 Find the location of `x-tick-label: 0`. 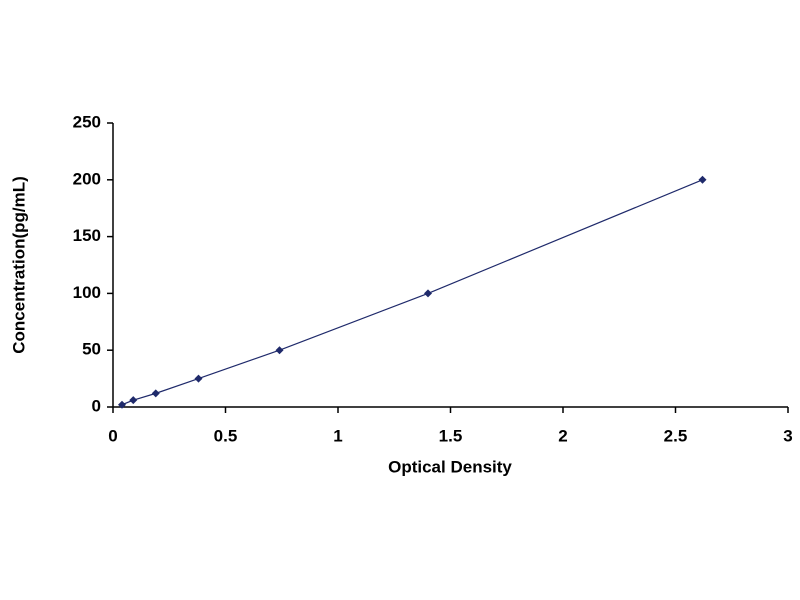

x-tick-label: 0 is located at coordinates (112, 435).